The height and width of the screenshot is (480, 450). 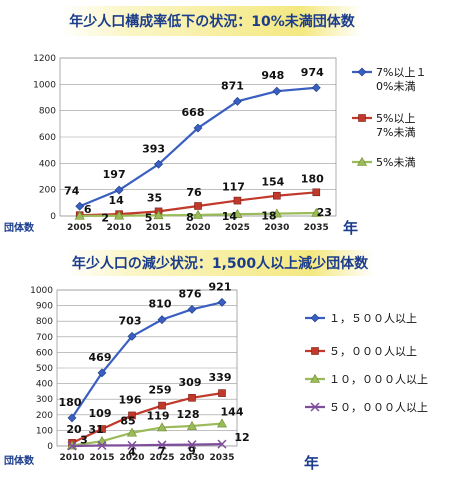 I want to click on data-label: 469, so click(x=100, y=357).